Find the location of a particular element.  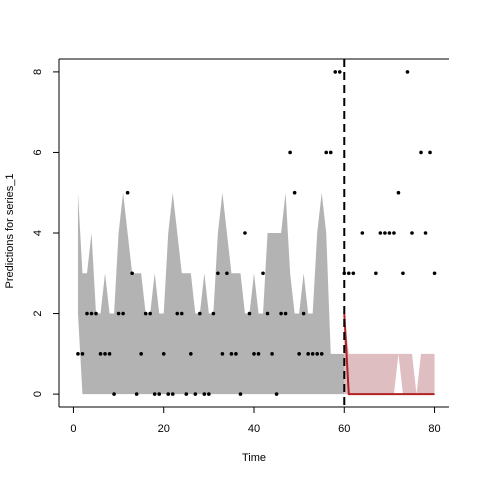

x-tick-label: 0 is located at coordinates (73, 429).